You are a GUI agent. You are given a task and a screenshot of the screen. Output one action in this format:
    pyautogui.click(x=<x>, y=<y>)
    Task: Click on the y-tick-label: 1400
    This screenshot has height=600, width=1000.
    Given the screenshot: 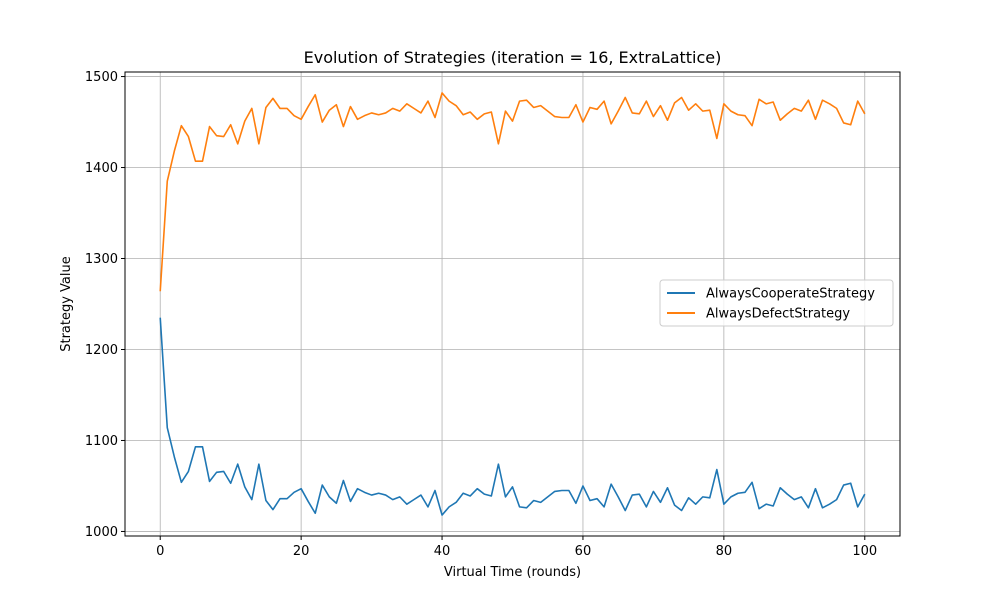 What is the action you would take?
    pyautogui.click(x=101, y=168)
    